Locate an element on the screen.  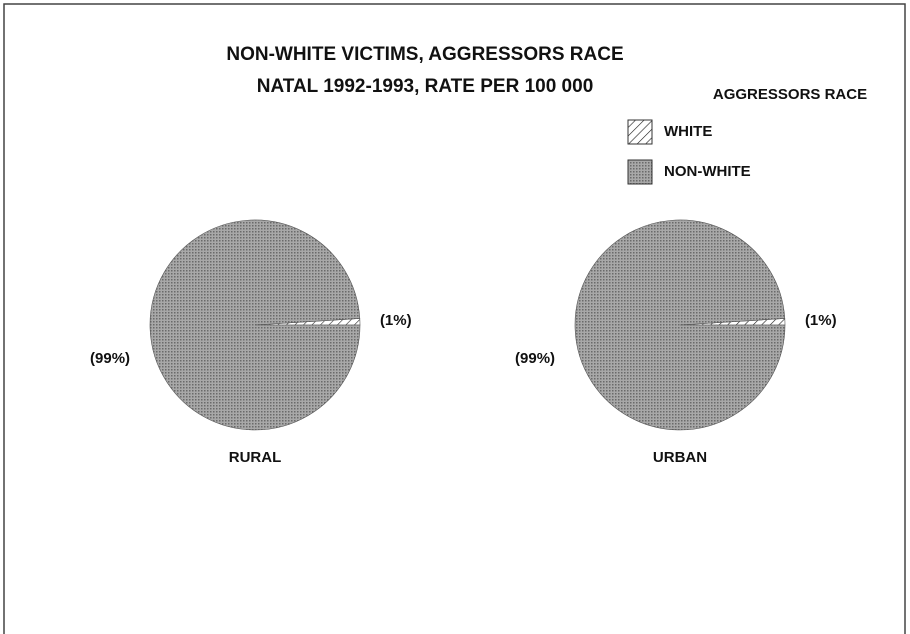
legend-label: WHITE is located at coordinates (688, 131).